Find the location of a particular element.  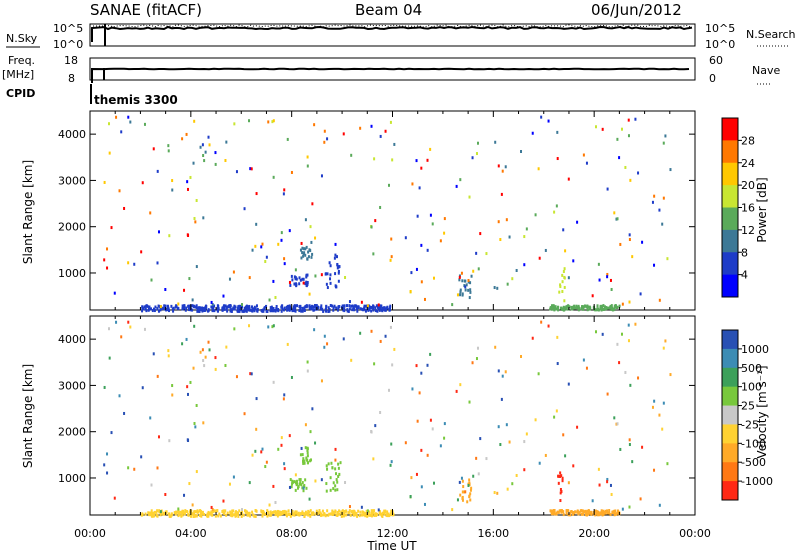

colorbar-tick-label: 100 is located at coordinates (751, 387).